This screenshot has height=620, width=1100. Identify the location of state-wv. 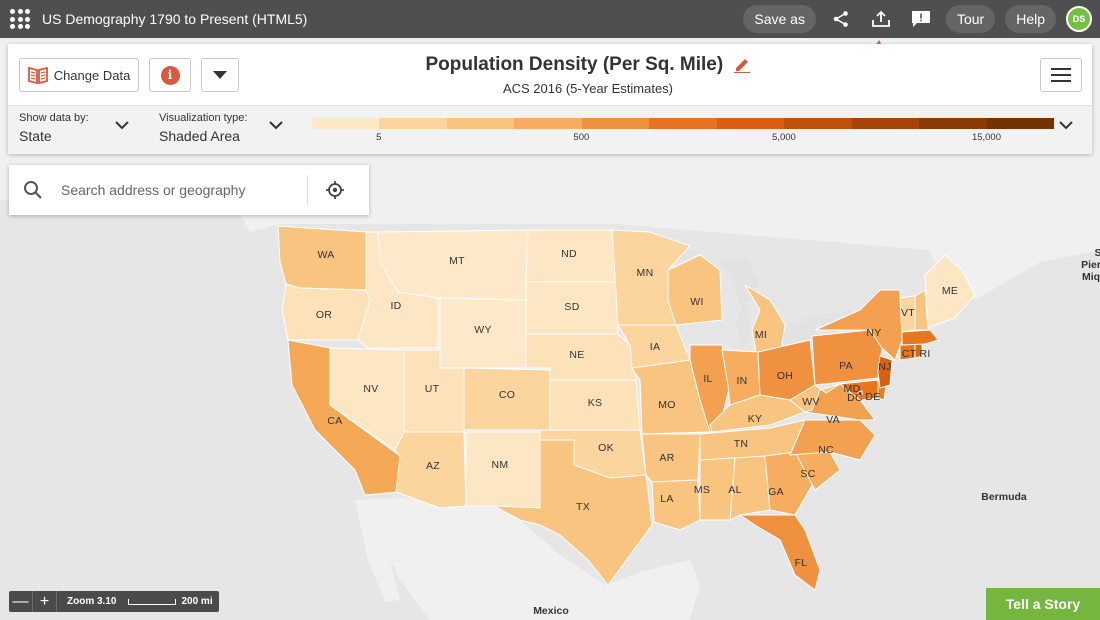
(815, 398).